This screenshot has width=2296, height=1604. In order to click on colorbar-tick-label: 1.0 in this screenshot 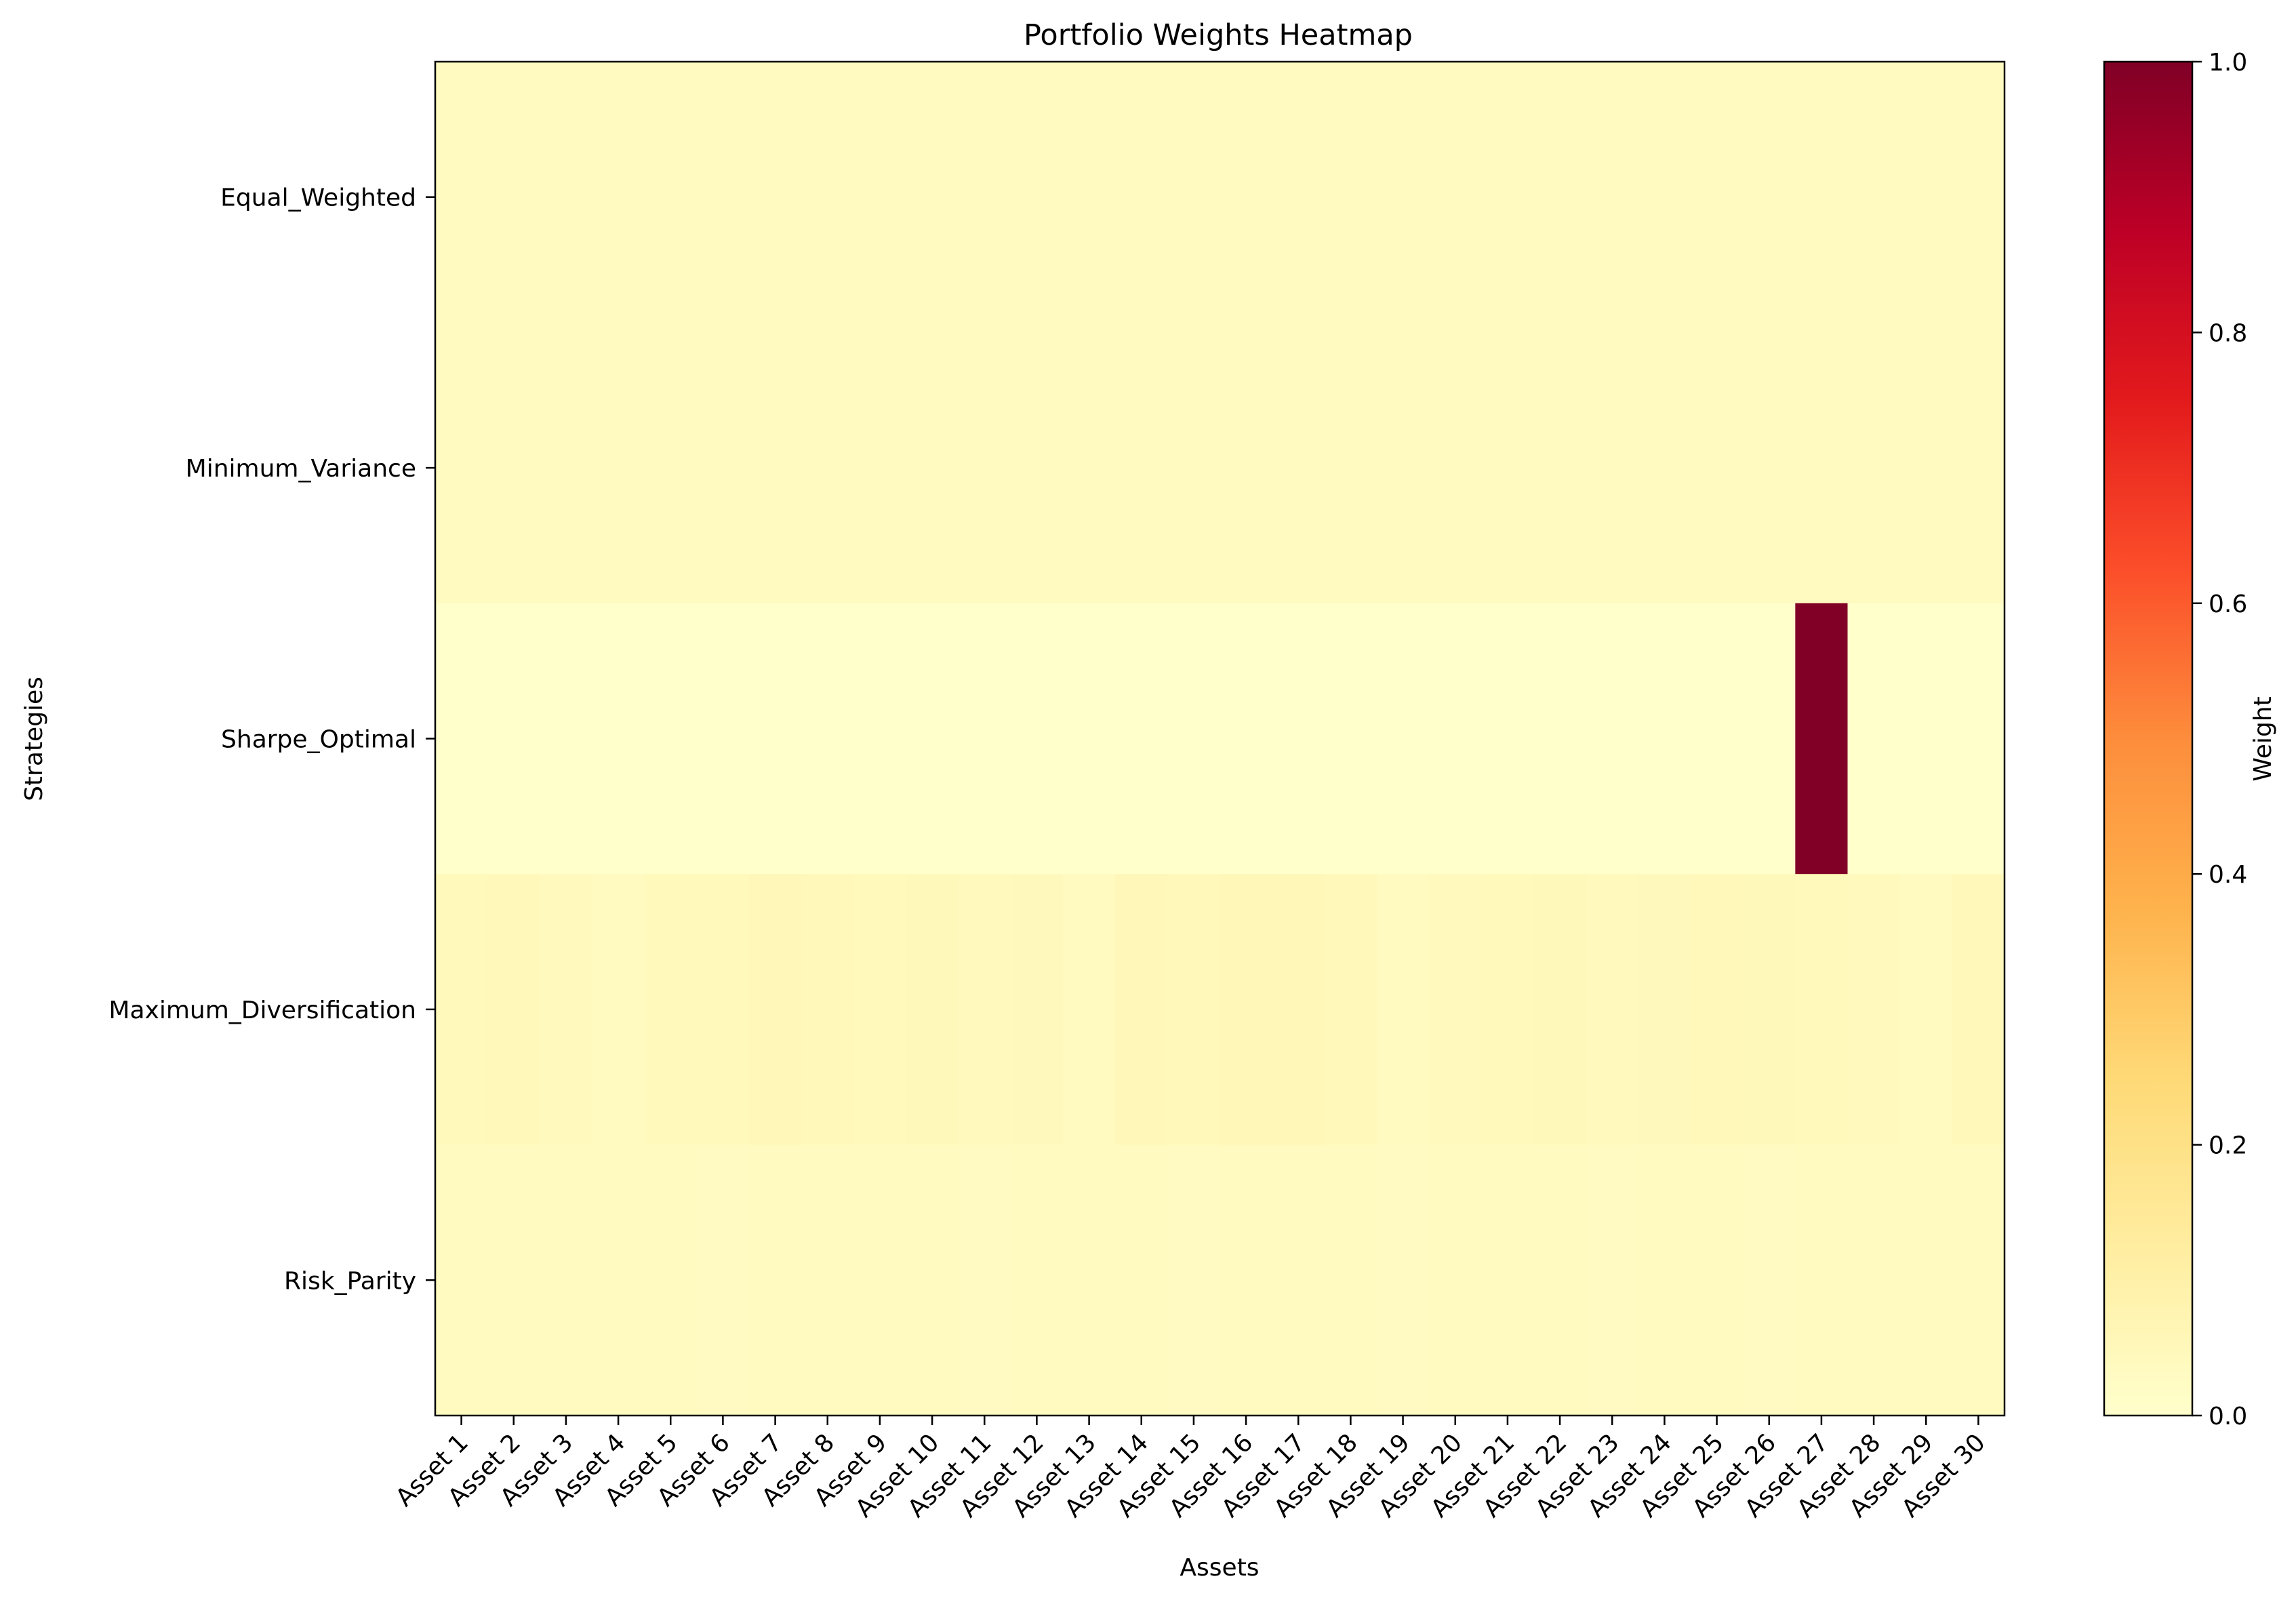, I will do `click(2228, 63)`.